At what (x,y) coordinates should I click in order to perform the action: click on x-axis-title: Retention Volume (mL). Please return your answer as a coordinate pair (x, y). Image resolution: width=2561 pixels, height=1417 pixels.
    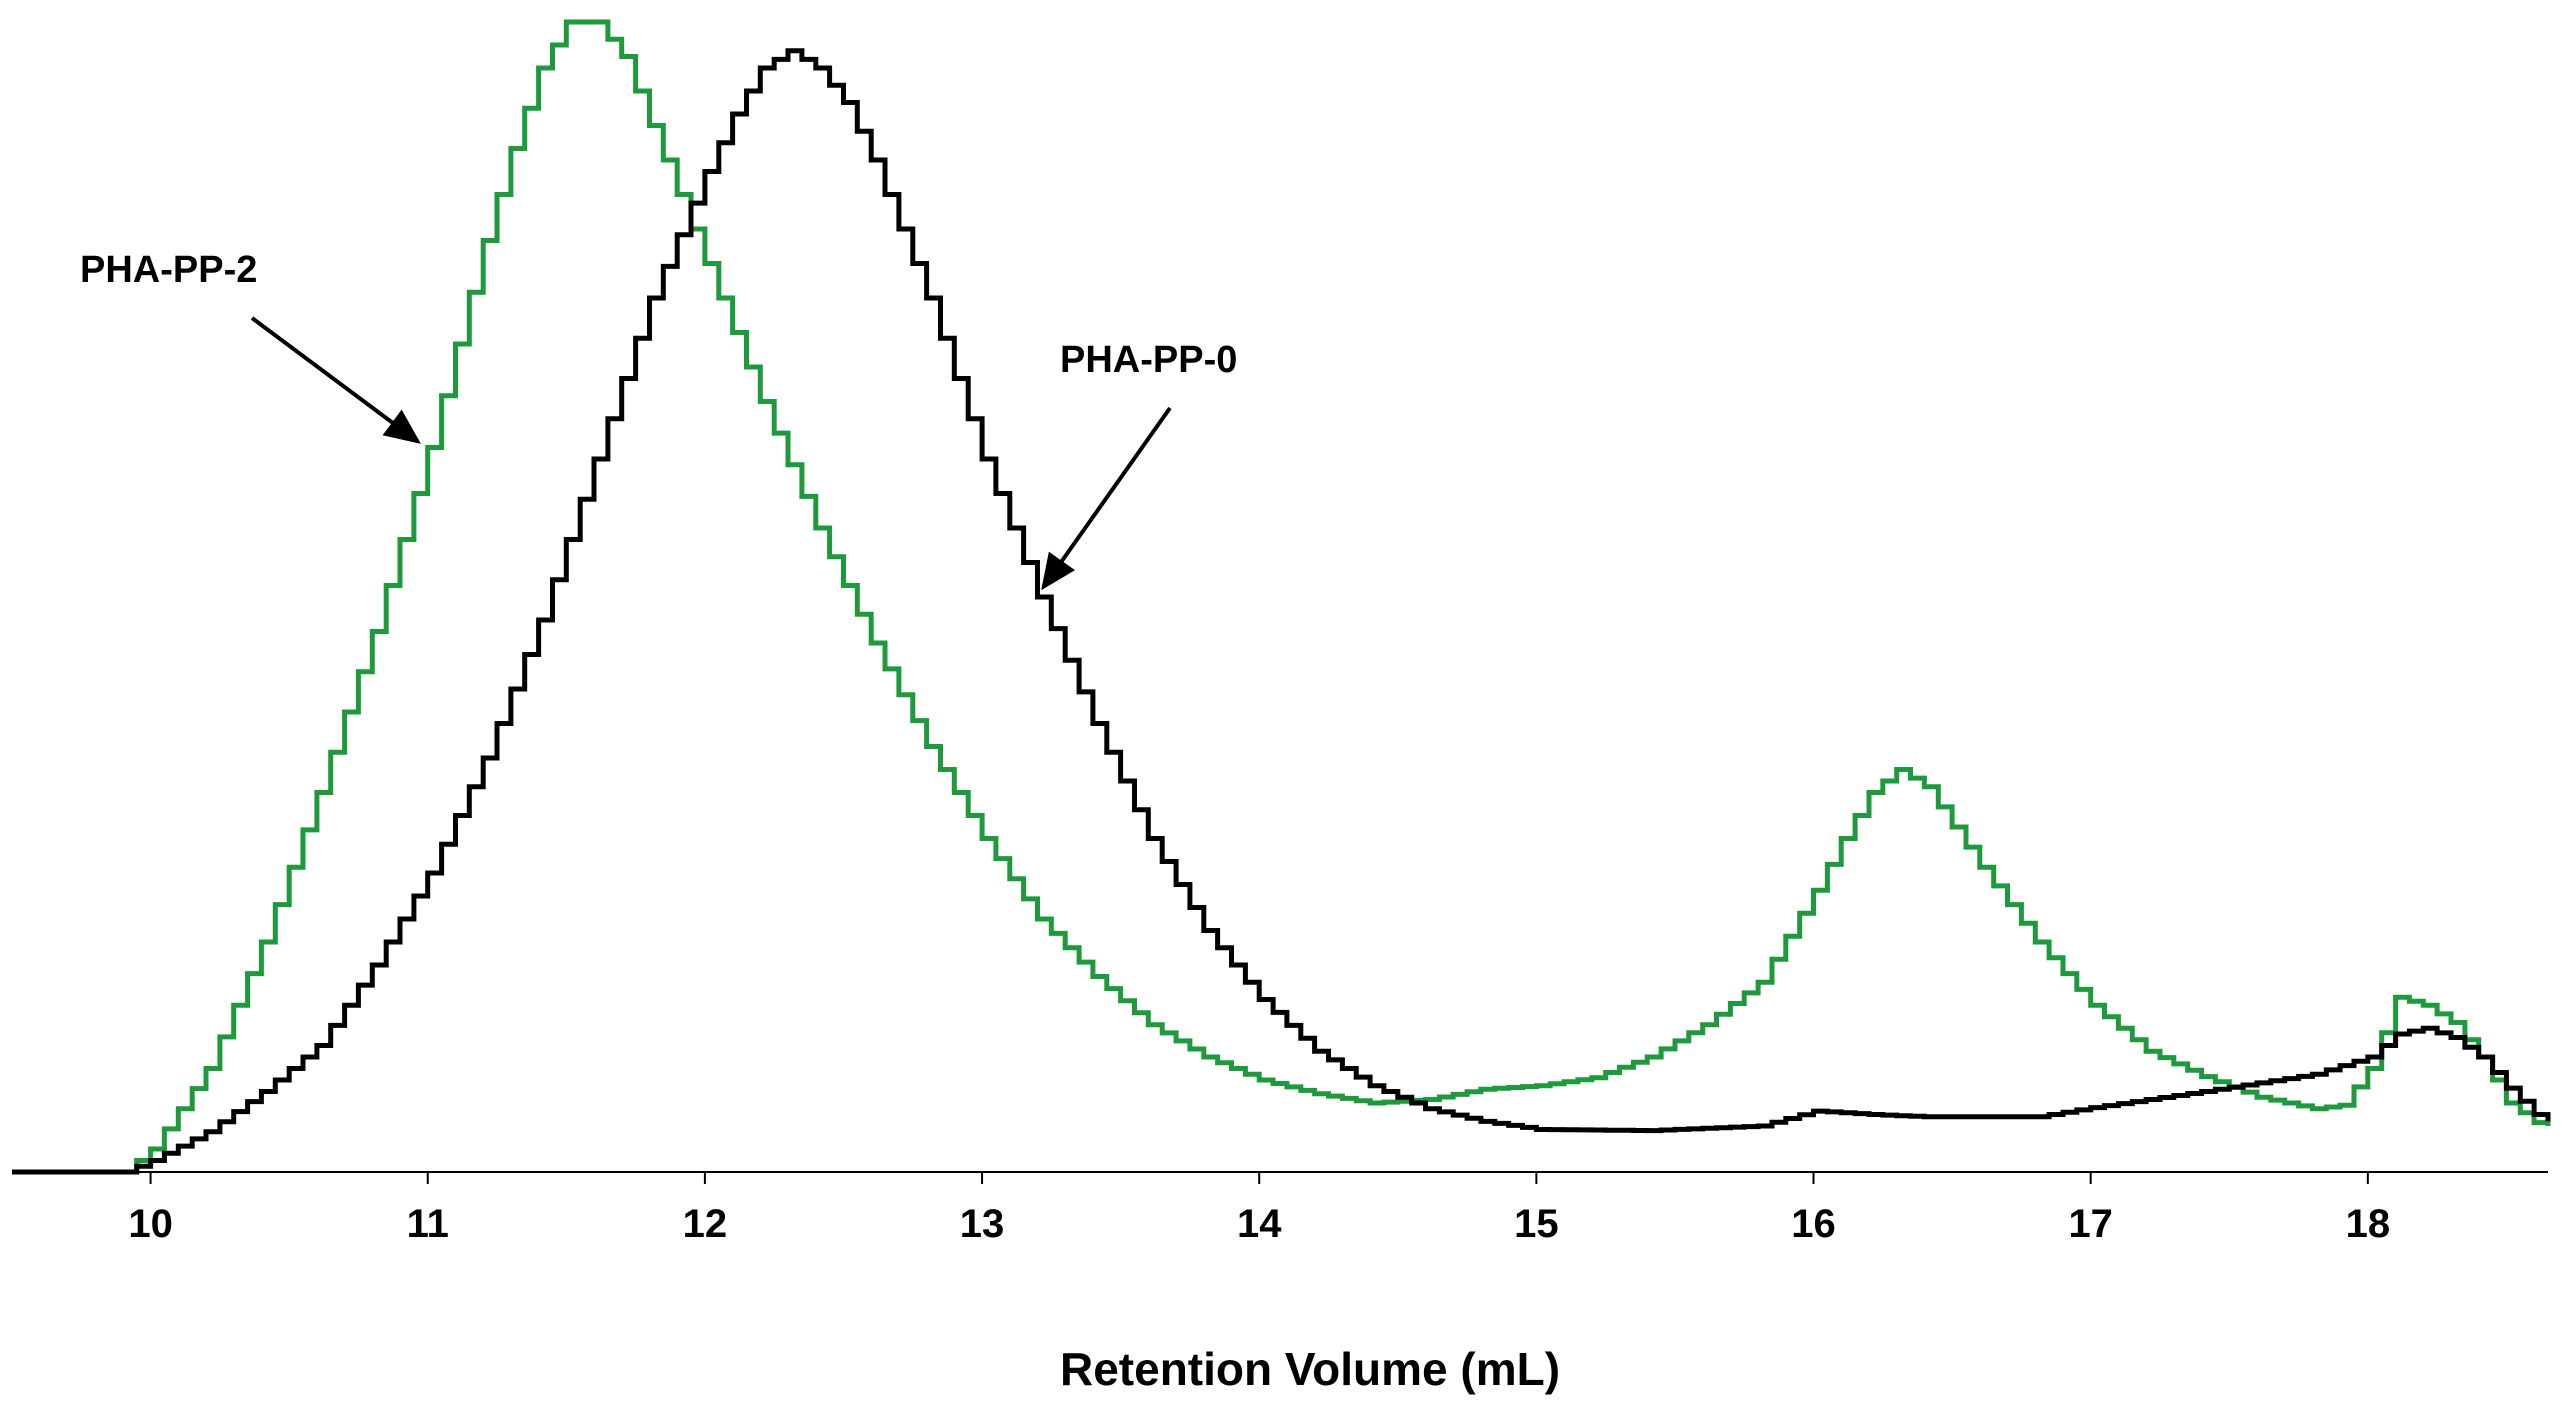
    Looking at the image, I should click on (1310, 1369).